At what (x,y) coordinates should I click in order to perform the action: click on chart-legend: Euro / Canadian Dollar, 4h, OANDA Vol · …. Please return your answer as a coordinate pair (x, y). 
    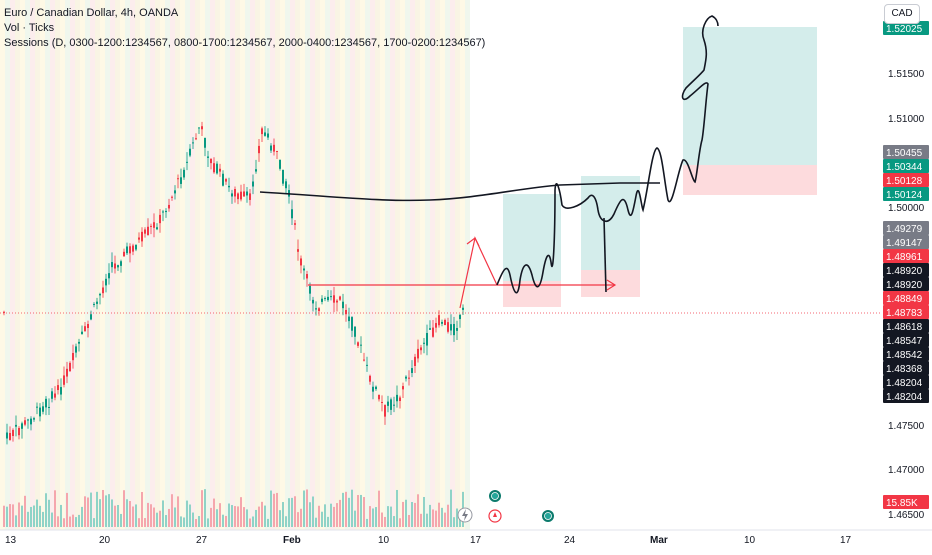
    Looking at the image, I should click on (244, 28).